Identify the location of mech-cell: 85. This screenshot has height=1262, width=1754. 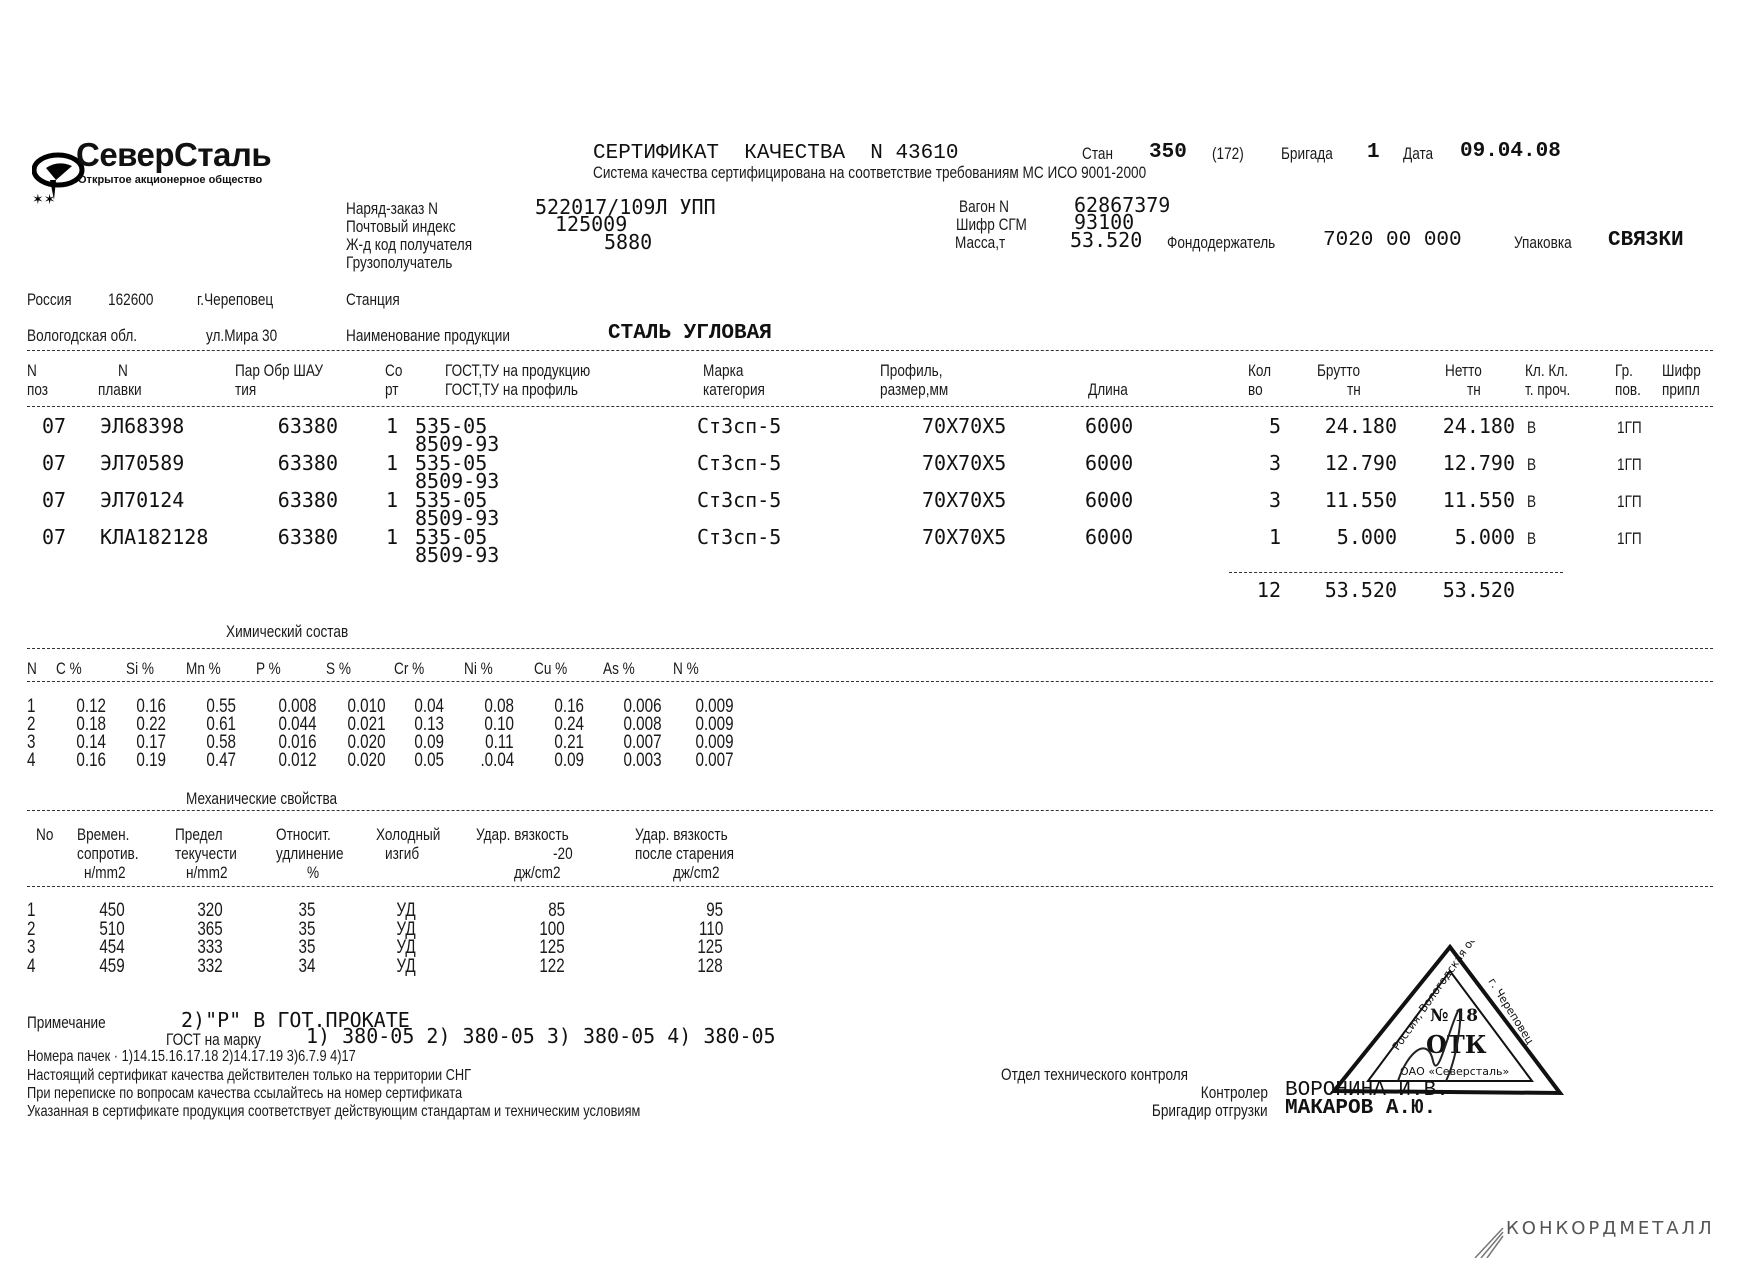
(556, 910).